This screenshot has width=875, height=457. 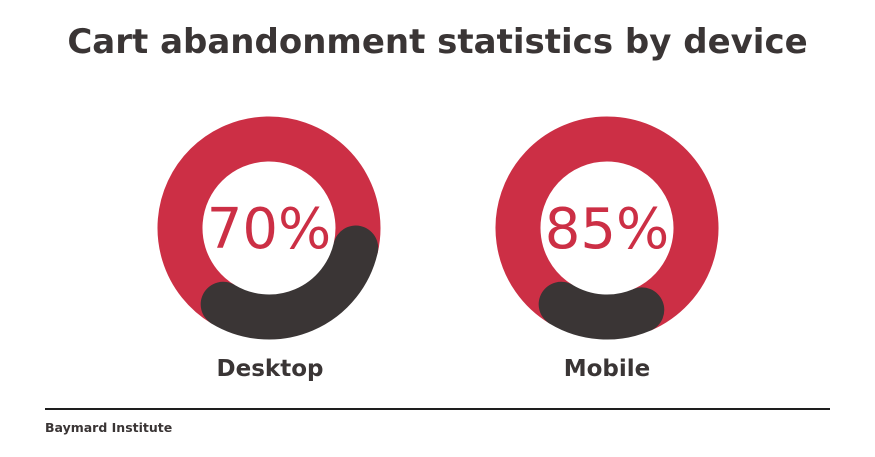 What do you see at coordinates (289, 282) in the screenshot?
I see `donut-segment-remainder-desktop` at bounding box center [289, 282].